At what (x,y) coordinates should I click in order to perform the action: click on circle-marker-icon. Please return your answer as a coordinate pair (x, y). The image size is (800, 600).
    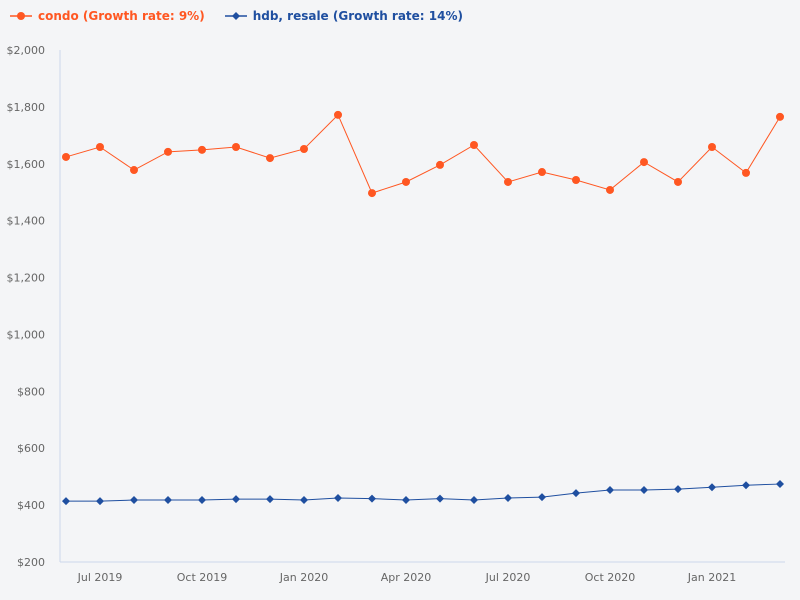
    Looking at the image, I should click on (21, 16).